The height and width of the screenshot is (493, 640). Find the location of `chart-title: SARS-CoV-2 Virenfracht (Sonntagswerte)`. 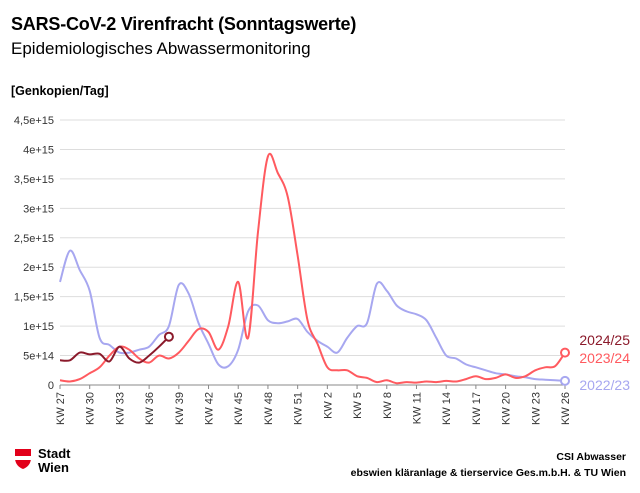

chart-title: SARS-CoV-2 Virenfracht (Sonntagswerte) is located at coordinates (184, 24).